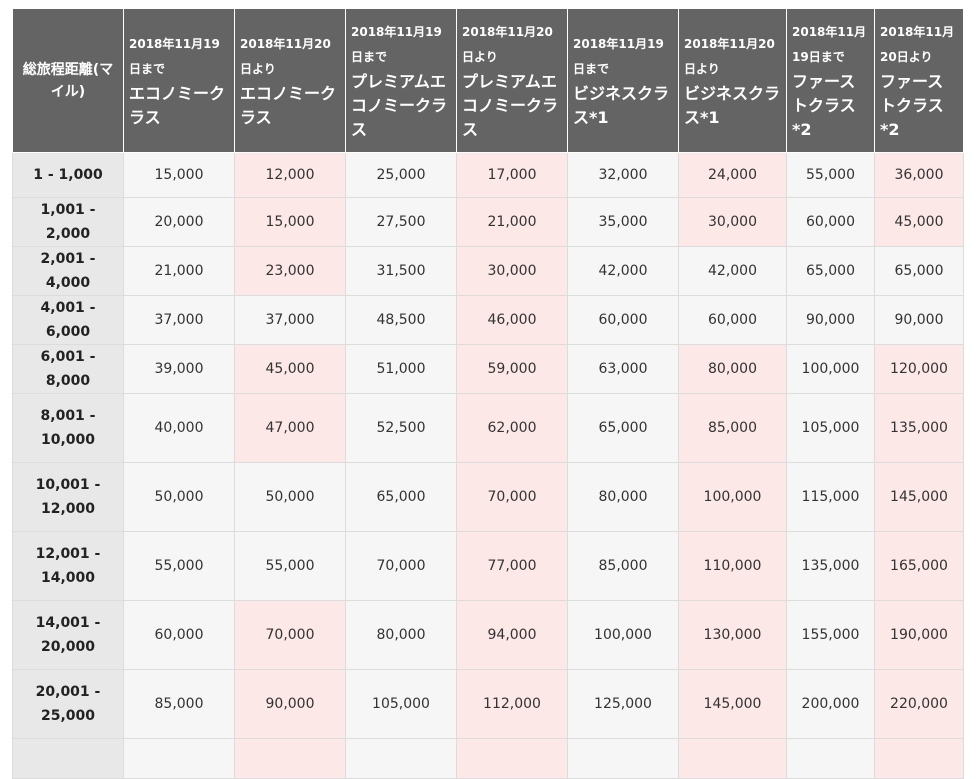  What do you see at coordinates (512, 175) in the screenshot?
I see `miles-cell: 17,000` at bounding box center [512, 175].